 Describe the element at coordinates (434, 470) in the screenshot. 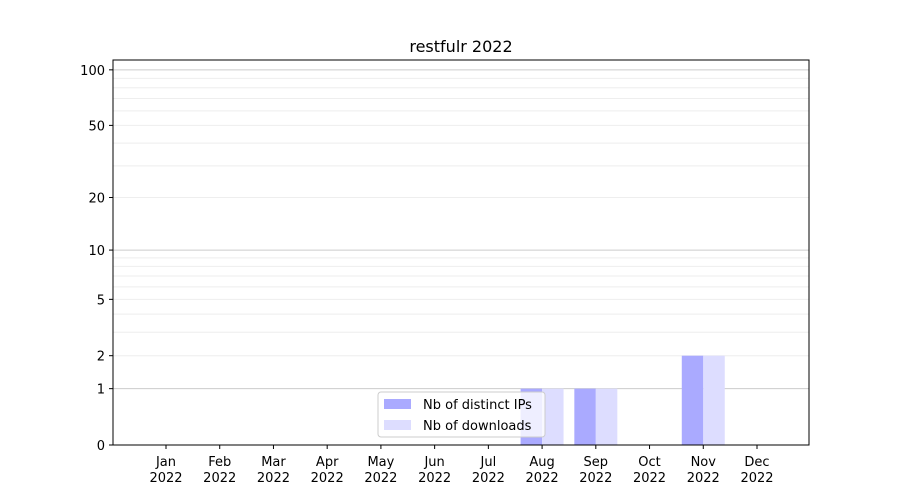

I see `x-tick-label: Jun 2022` at that location.